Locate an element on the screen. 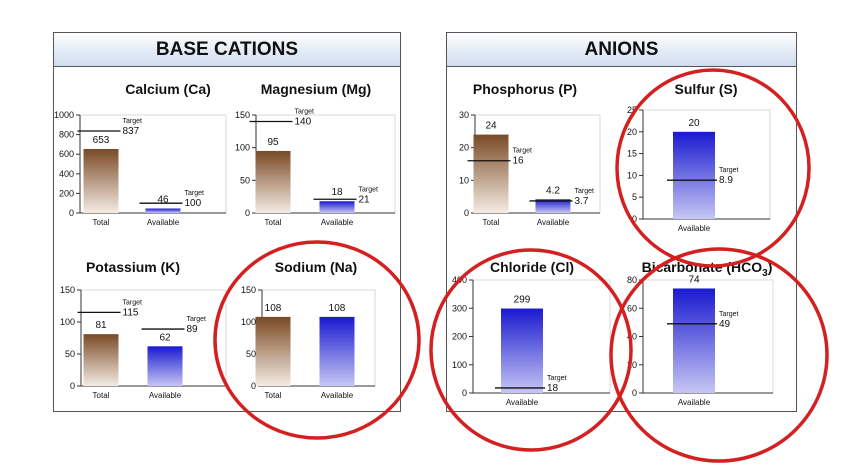 The width and height of the screenshot is (843, 471). y-tick-label-potassium: 0 is located at coordinates (72, 386).